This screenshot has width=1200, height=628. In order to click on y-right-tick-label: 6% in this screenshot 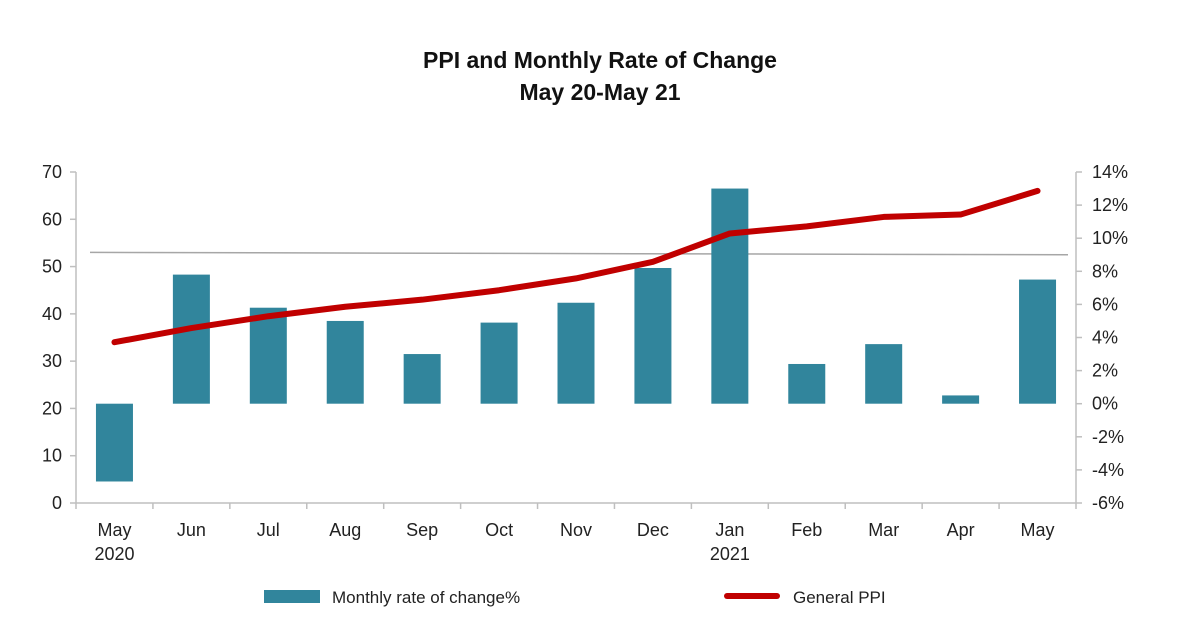, I will do `click(1105, 304)`.